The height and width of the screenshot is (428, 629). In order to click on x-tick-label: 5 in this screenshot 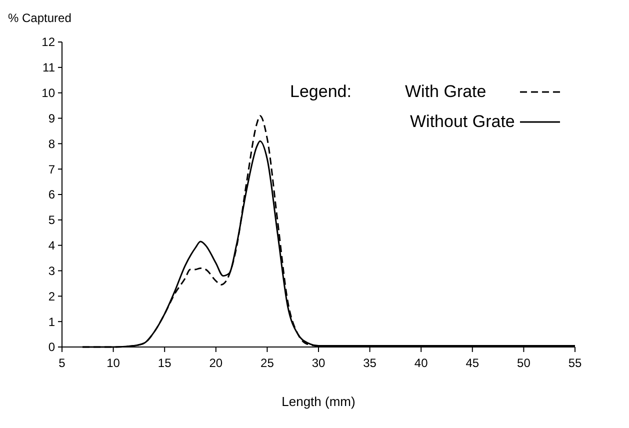, I will do `click(62, 363)`.